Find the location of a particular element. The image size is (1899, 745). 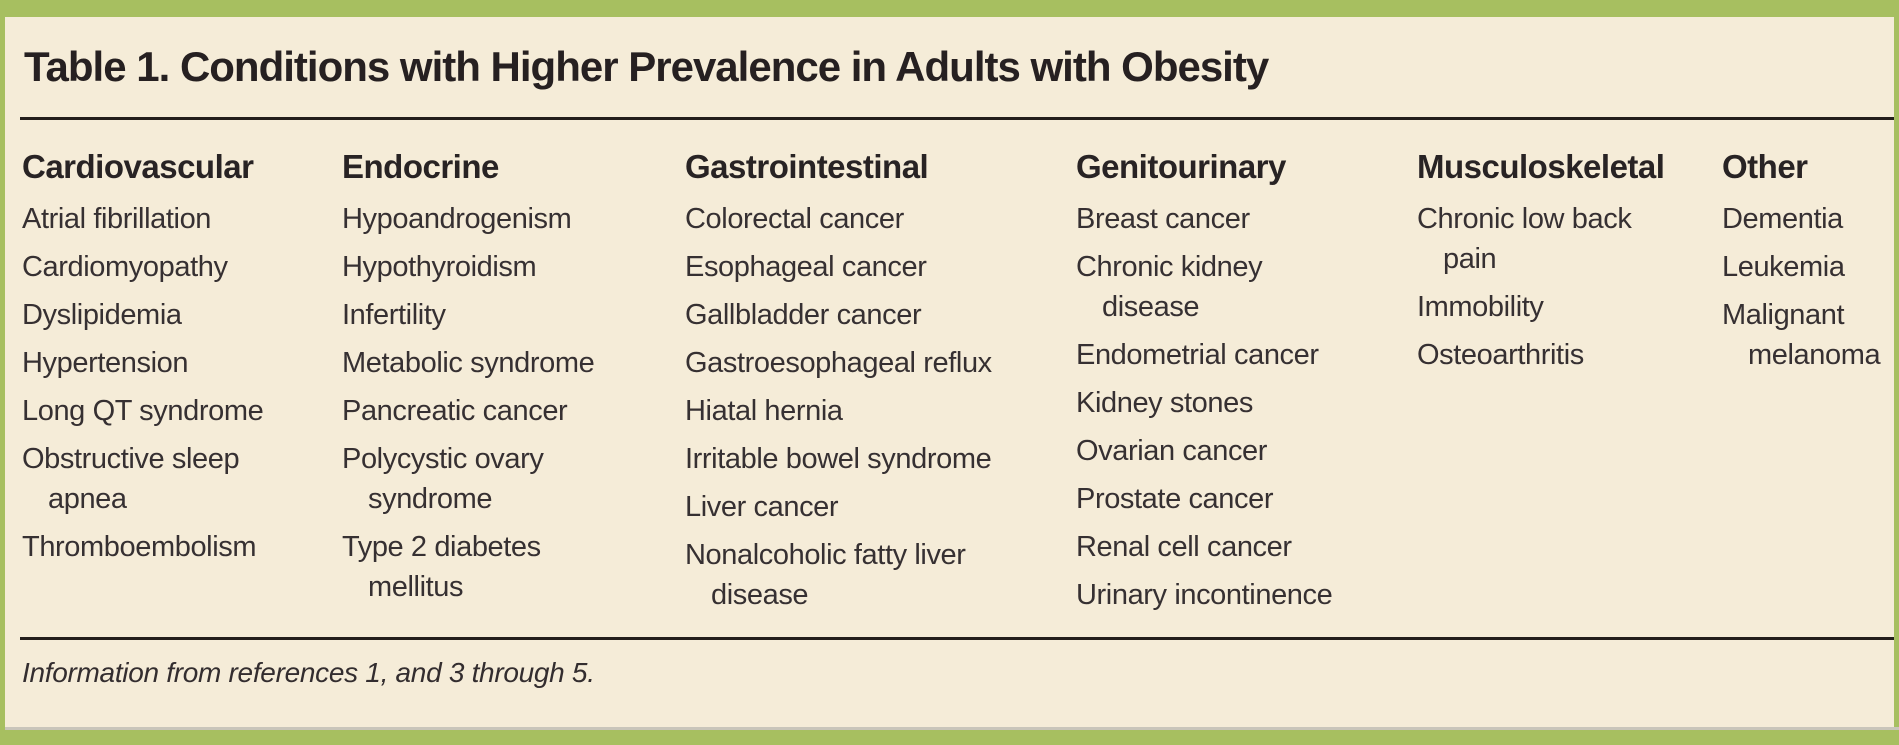

condition-item: Ovarian cancer is located at coordinates (1244, 451).